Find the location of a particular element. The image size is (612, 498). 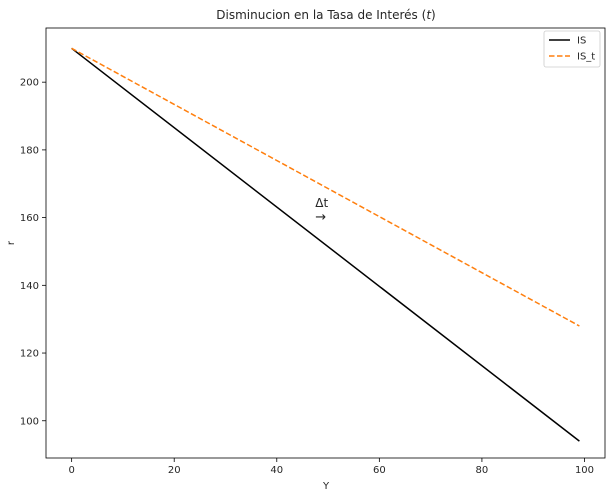

chart-title-symbol: t is located at coordinates (429, 15).